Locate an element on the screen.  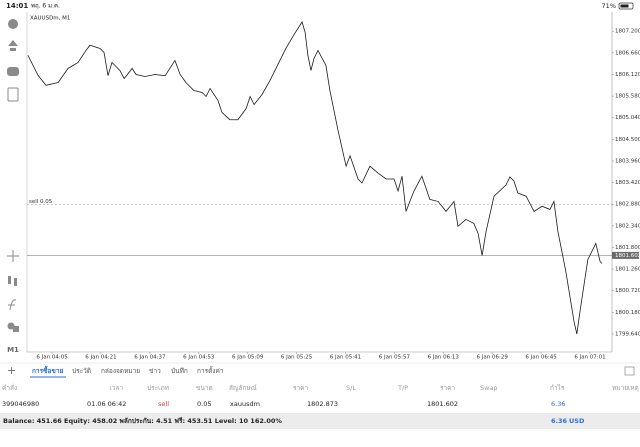
tab: ข่าว is located at coordinates (155, 371).